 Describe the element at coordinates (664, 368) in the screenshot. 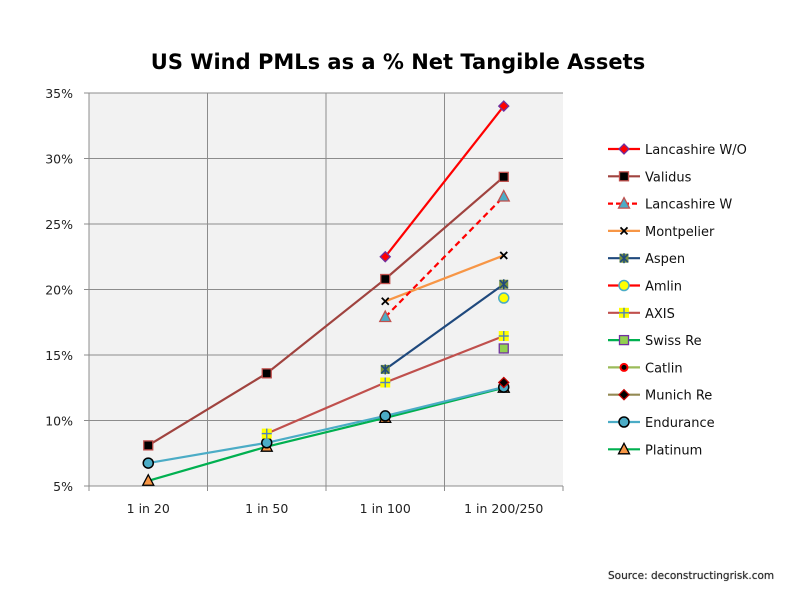

I see `legend-label: Catlin` at that location.